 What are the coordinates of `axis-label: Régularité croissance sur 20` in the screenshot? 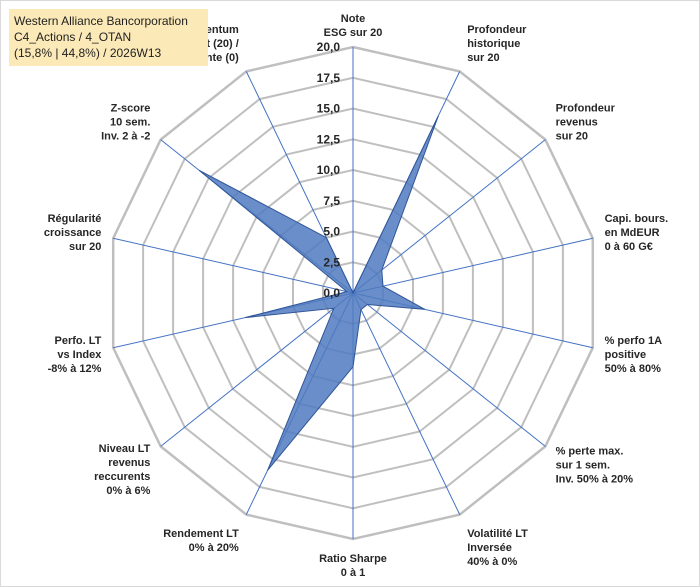 It's located at (72, 233).